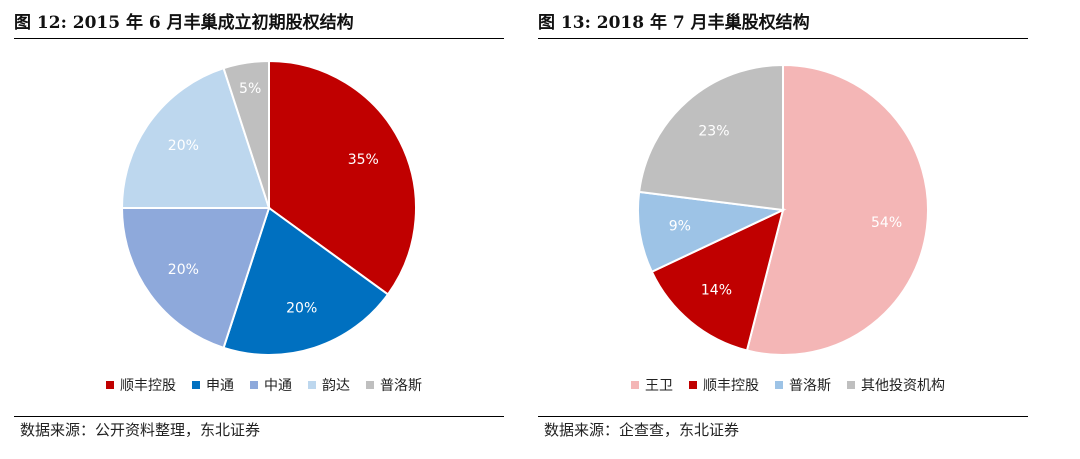 This screenshot has height=459, width=1080. I want to click on legend-item: 其他投资机构, so click(896, 385).